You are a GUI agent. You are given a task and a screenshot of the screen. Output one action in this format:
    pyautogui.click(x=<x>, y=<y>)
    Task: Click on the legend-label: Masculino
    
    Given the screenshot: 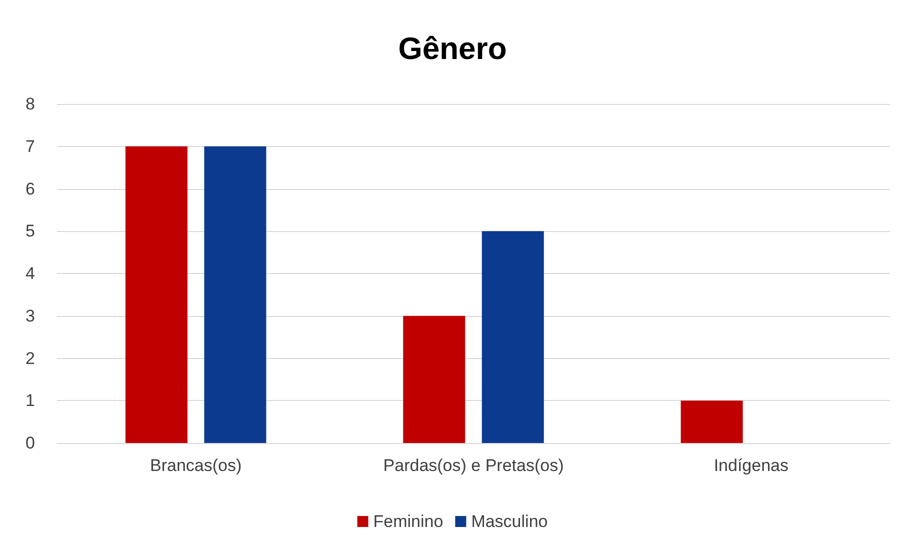 What is the action you would take?
    pyautogui.click(x=509, y=521)
    